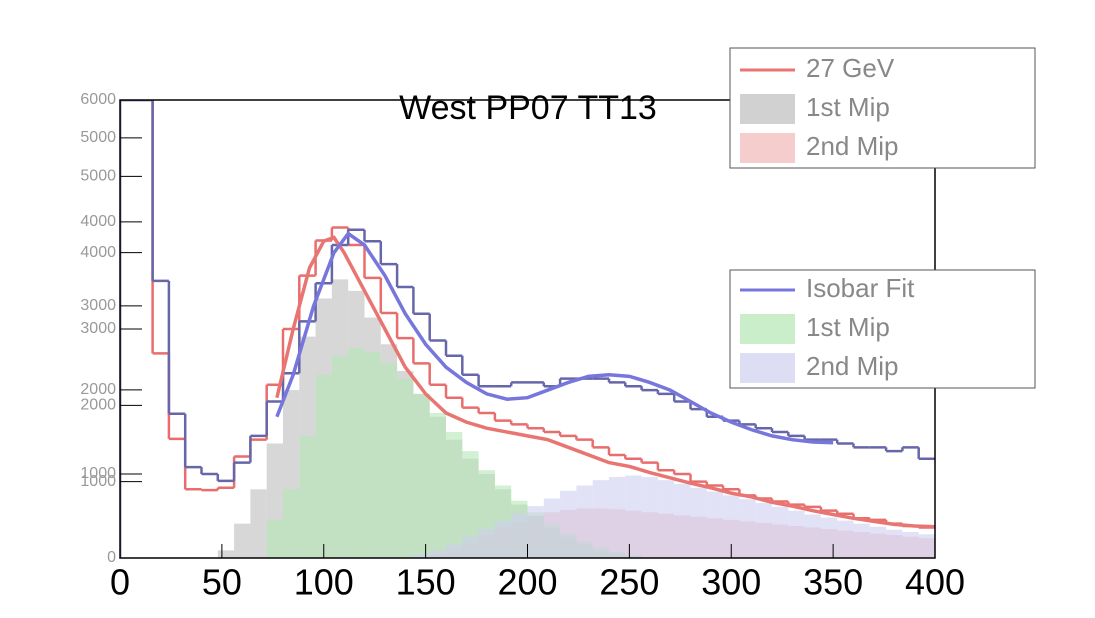 The width and height of the screenshot is (1095, 618). I want to click on x-tick-label: 400, so click(935, 582).